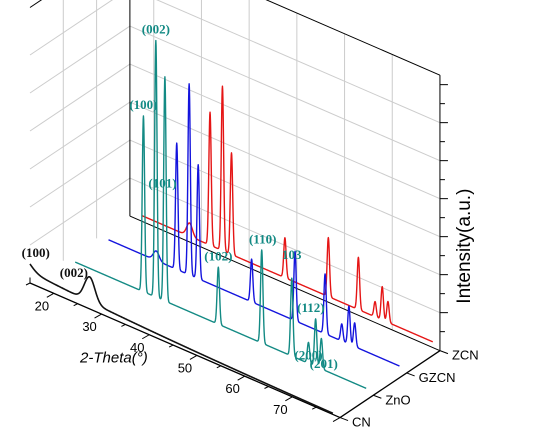 Image resolution: width=550 pixels, height=437 pixels. What do you see at coordinates (324, 363) in the screenshot?
I see `peak-label: (201)` at bounding box center [324, 363].